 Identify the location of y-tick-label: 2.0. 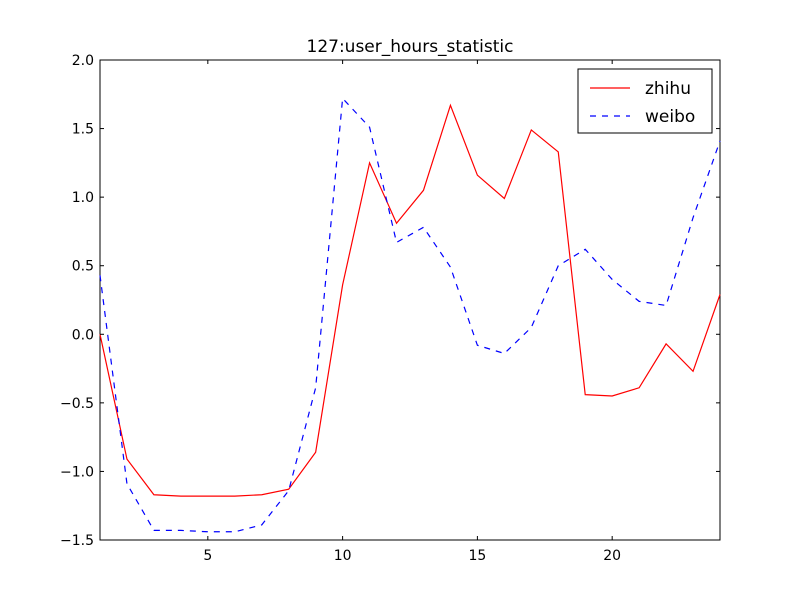
(83, 61).